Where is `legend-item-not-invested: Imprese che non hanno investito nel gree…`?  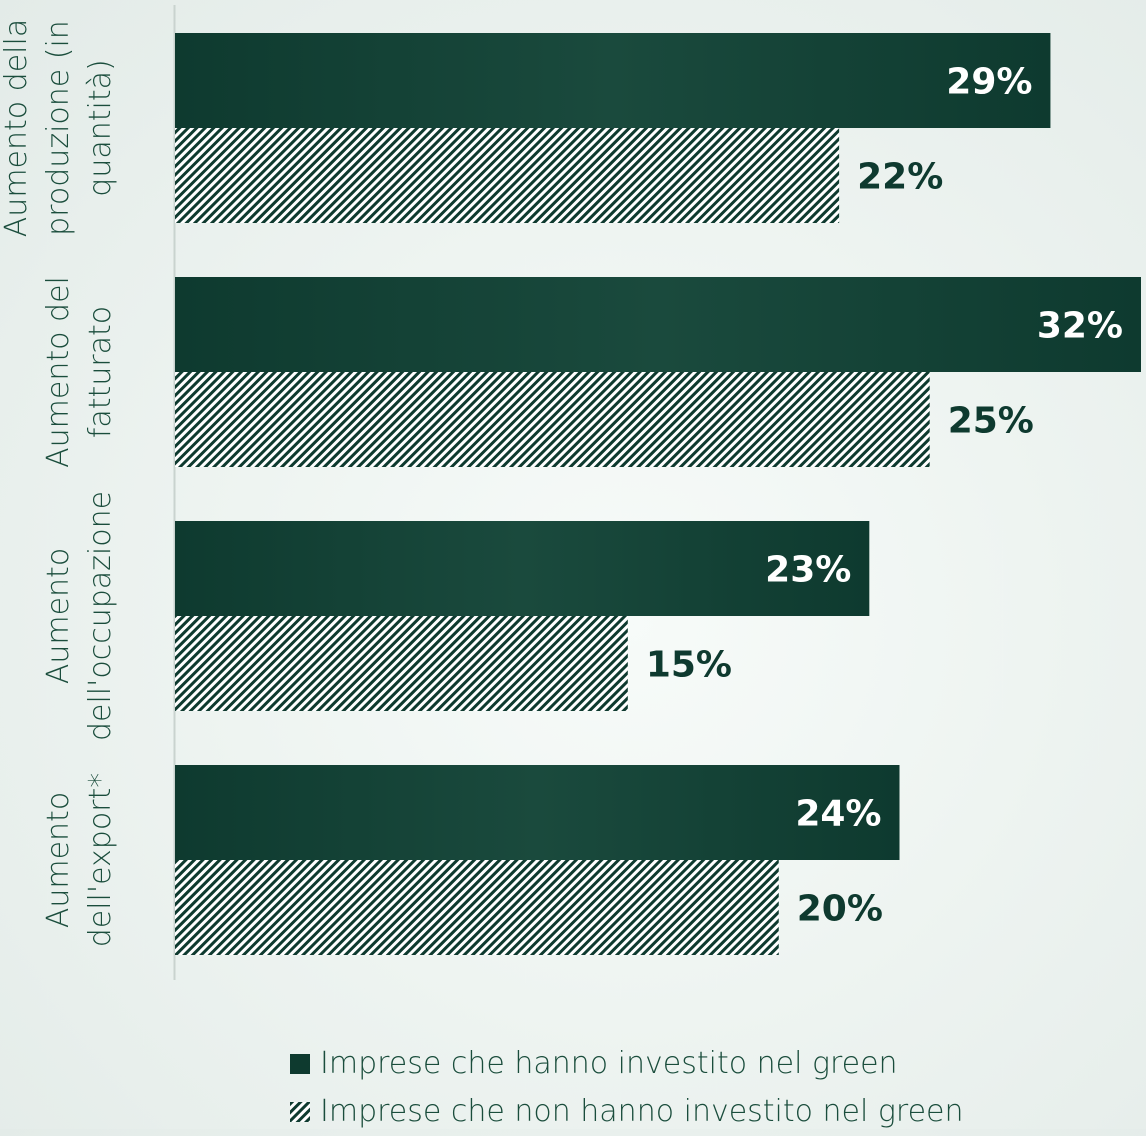
legend-item-not-invested: Imprese che non hanno investito nel gree… is located at coordinates (627, 1112).